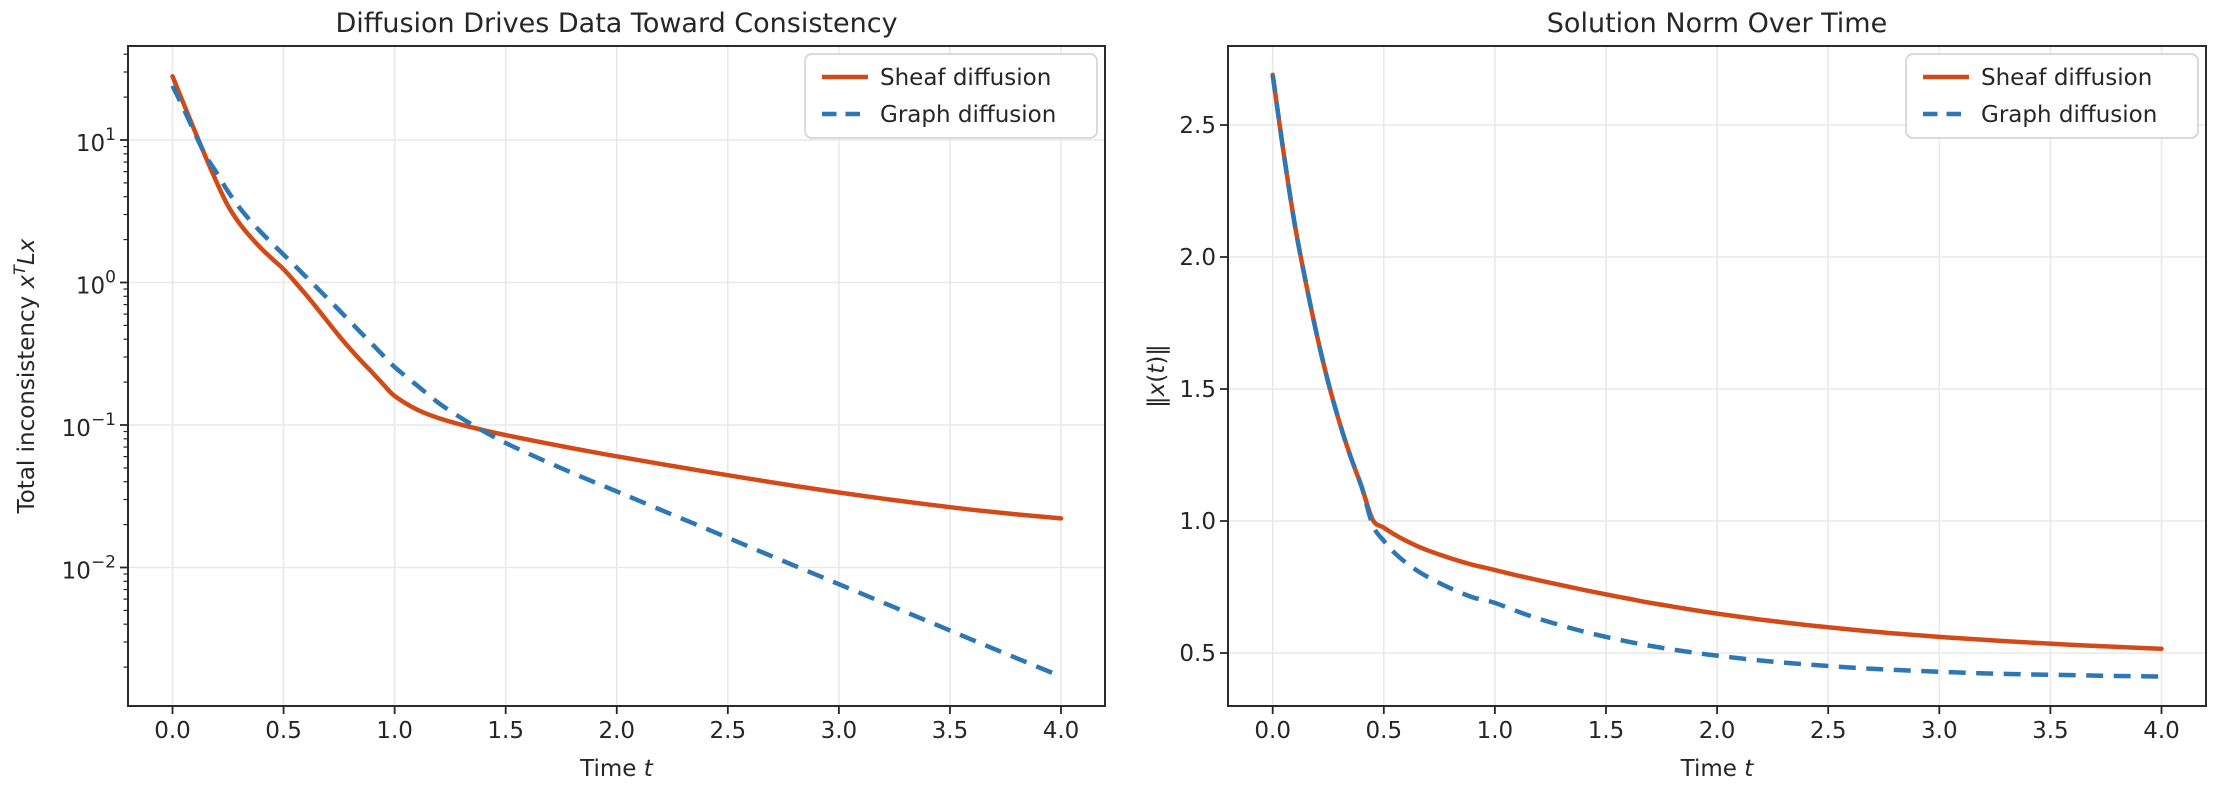 The image size is (2221, 794). I want to click on chart-title: Diffusion Drives Data Toward Consistency, so click(616, 23).